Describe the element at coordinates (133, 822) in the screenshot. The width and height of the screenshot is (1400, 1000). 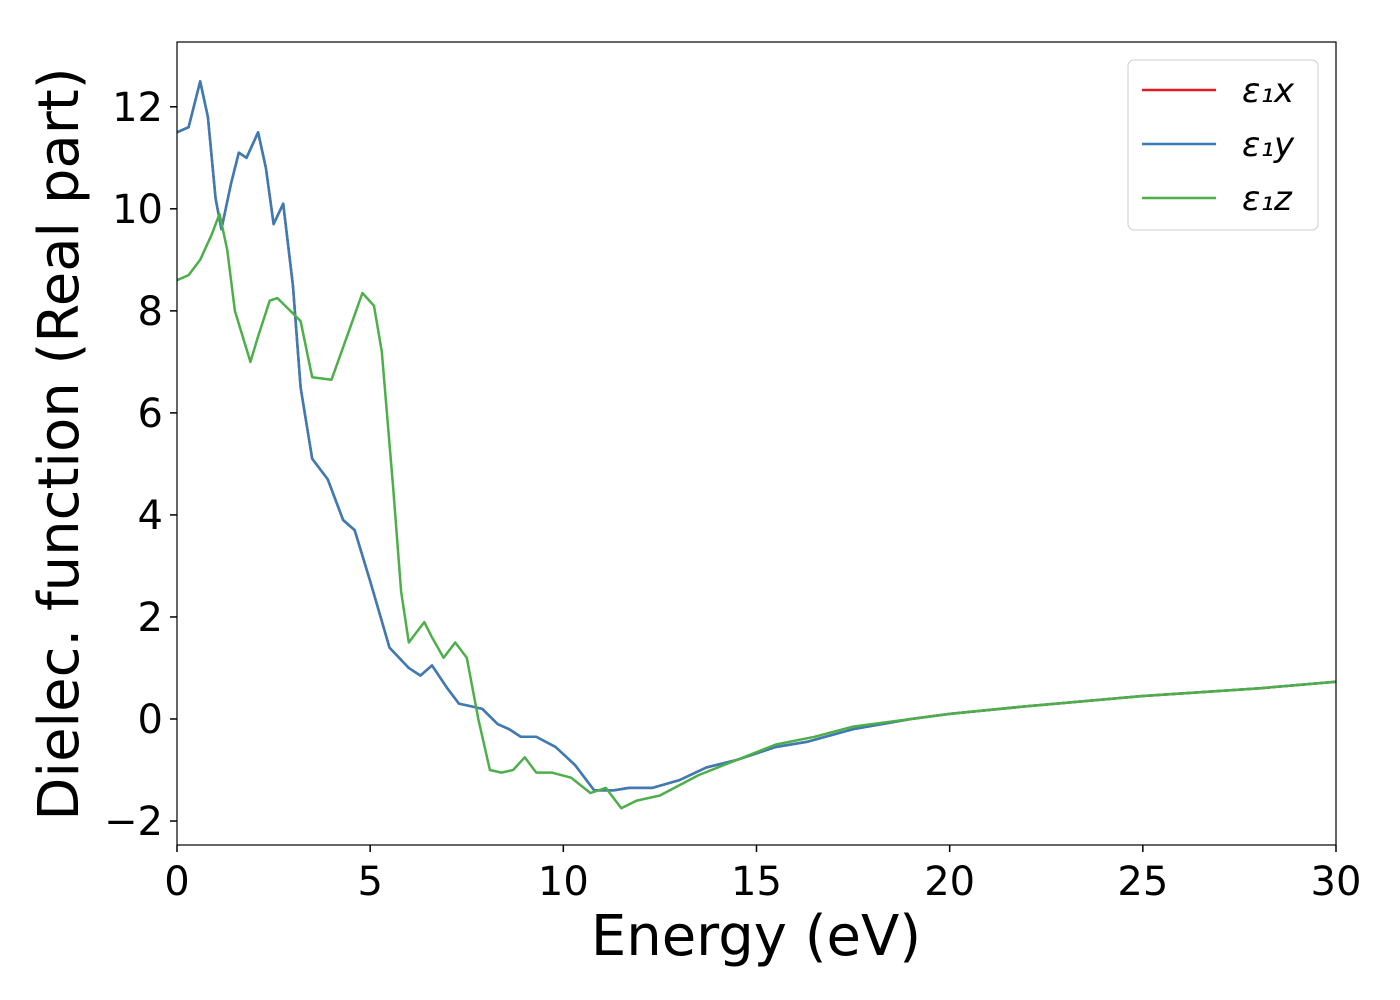
I see `y-tick-label: −2` at that location.